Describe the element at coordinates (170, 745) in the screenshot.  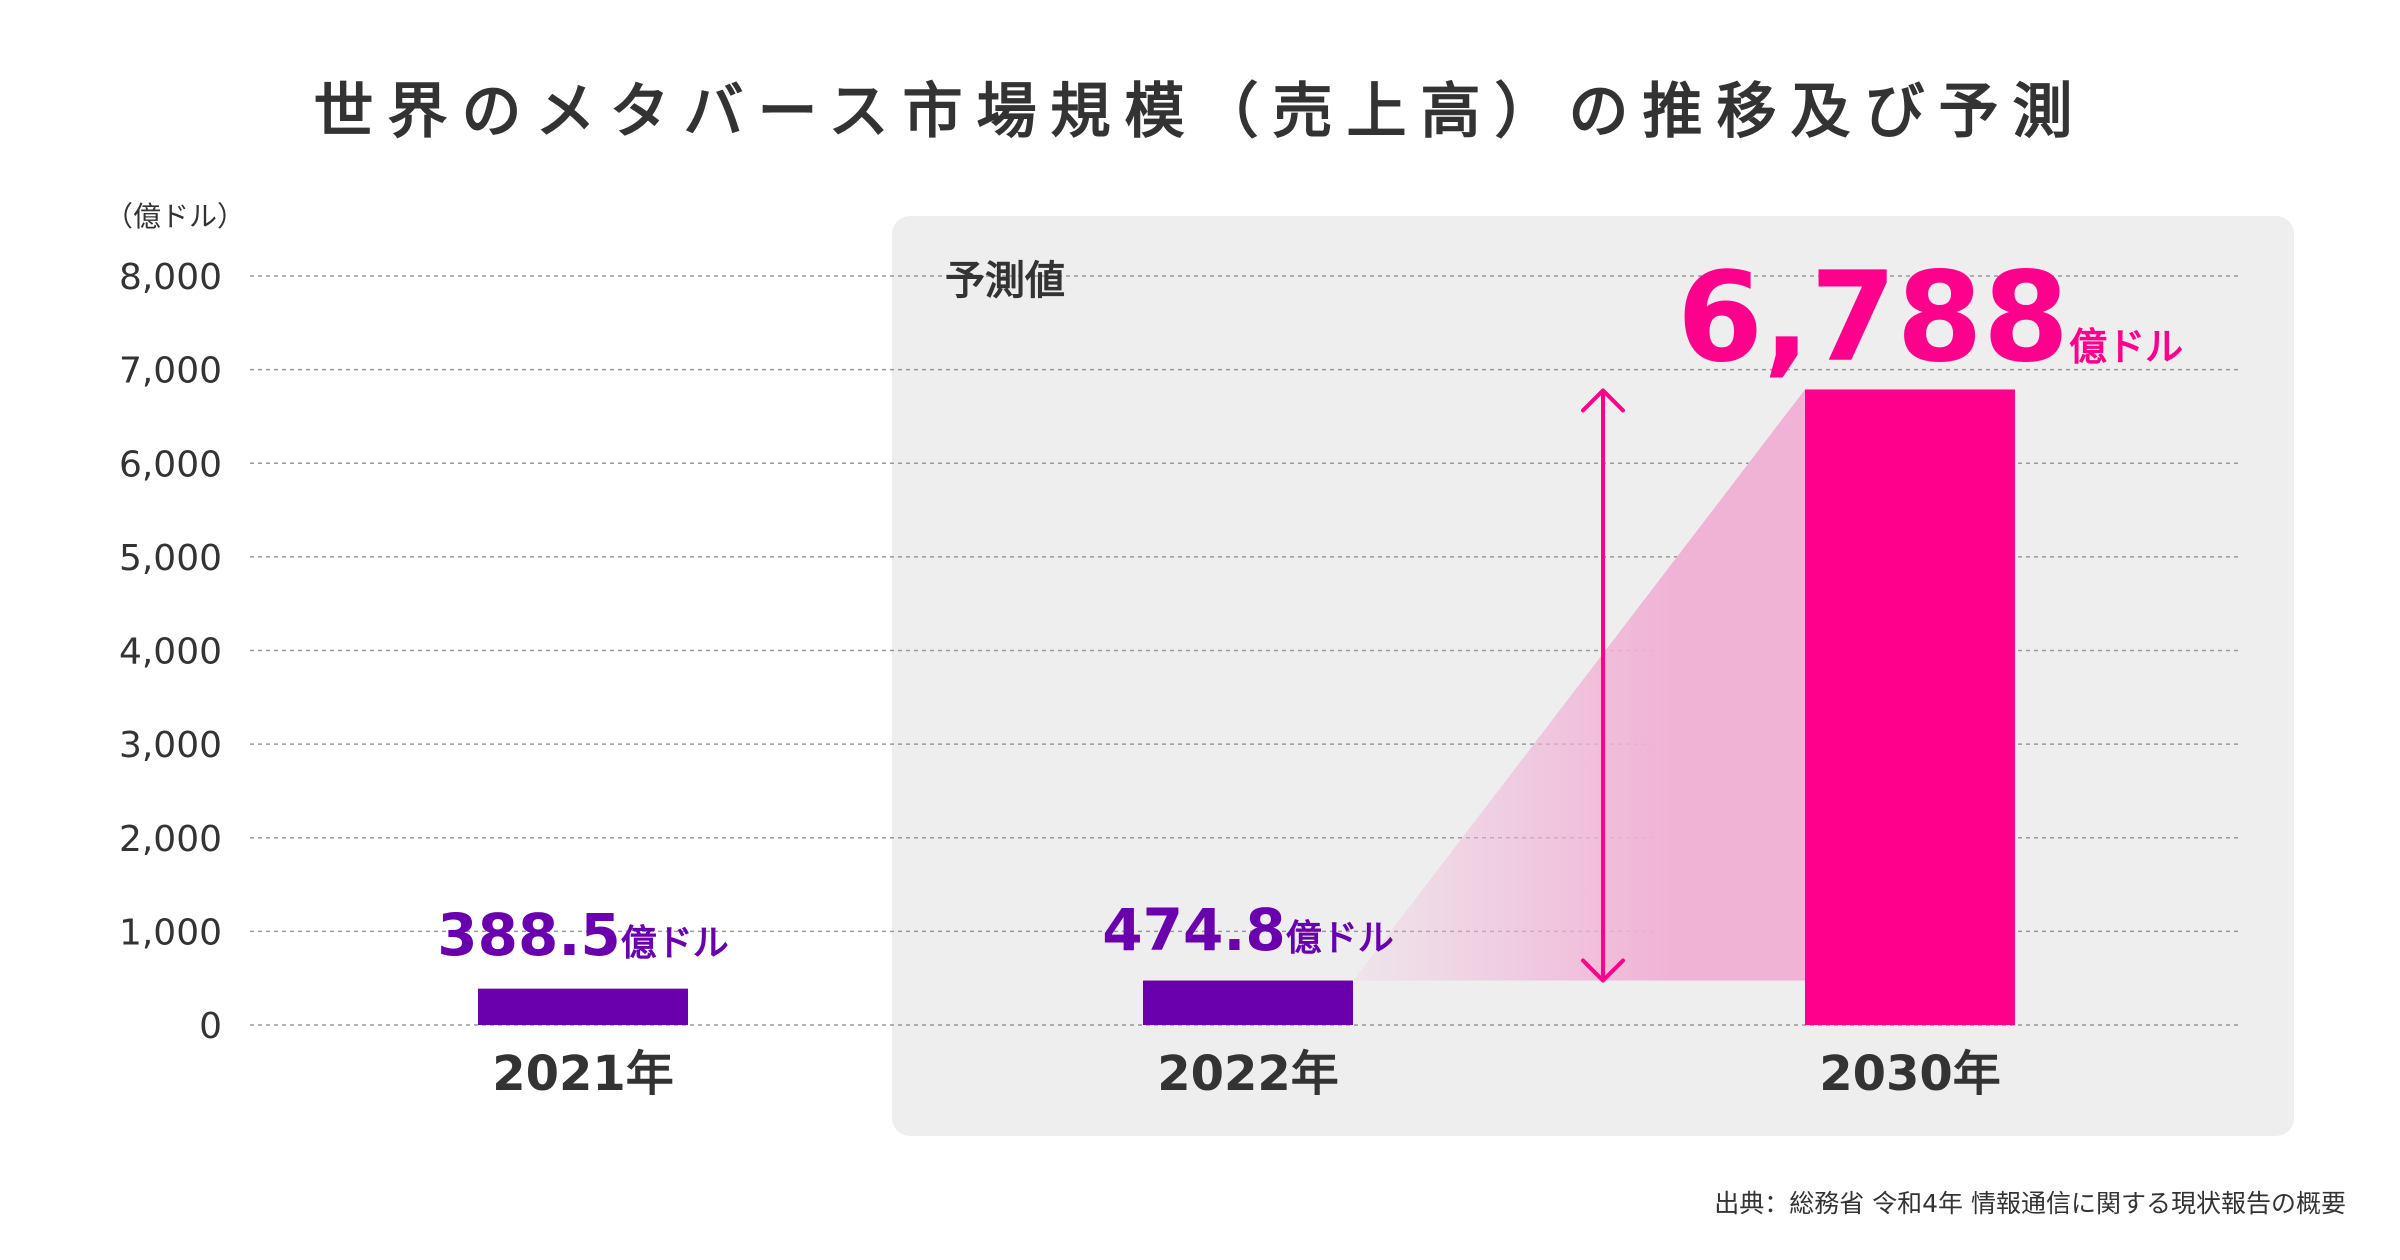
I see `y-tick-label: 3,000` at that location.